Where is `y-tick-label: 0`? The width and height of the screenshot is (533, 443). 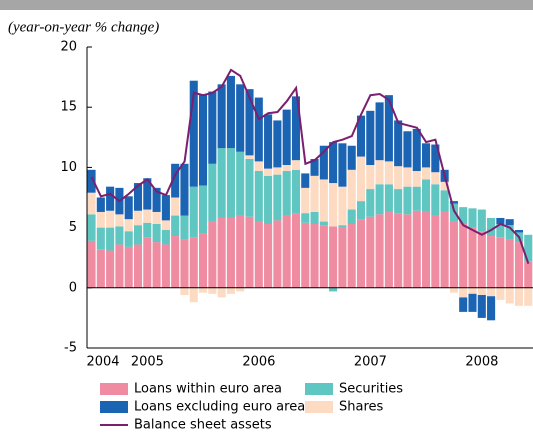 y-tick-label: 0 is located at coordinates (73, 287).